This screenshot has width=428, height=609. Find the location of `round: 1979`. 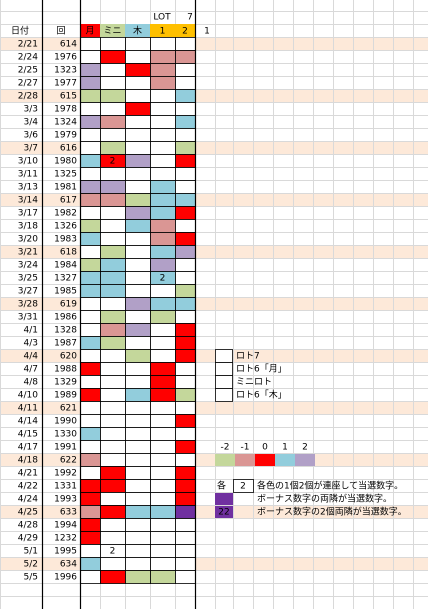

round: 1979 is located at coordinates (65, 136).